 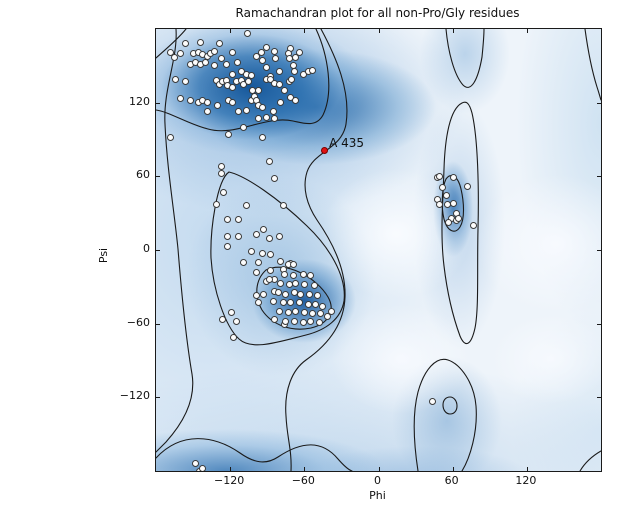 What do you see at coordinates (138, 322) in the screenshot?
I see `y-tick-label: −60` at bounding box center [138, 322].